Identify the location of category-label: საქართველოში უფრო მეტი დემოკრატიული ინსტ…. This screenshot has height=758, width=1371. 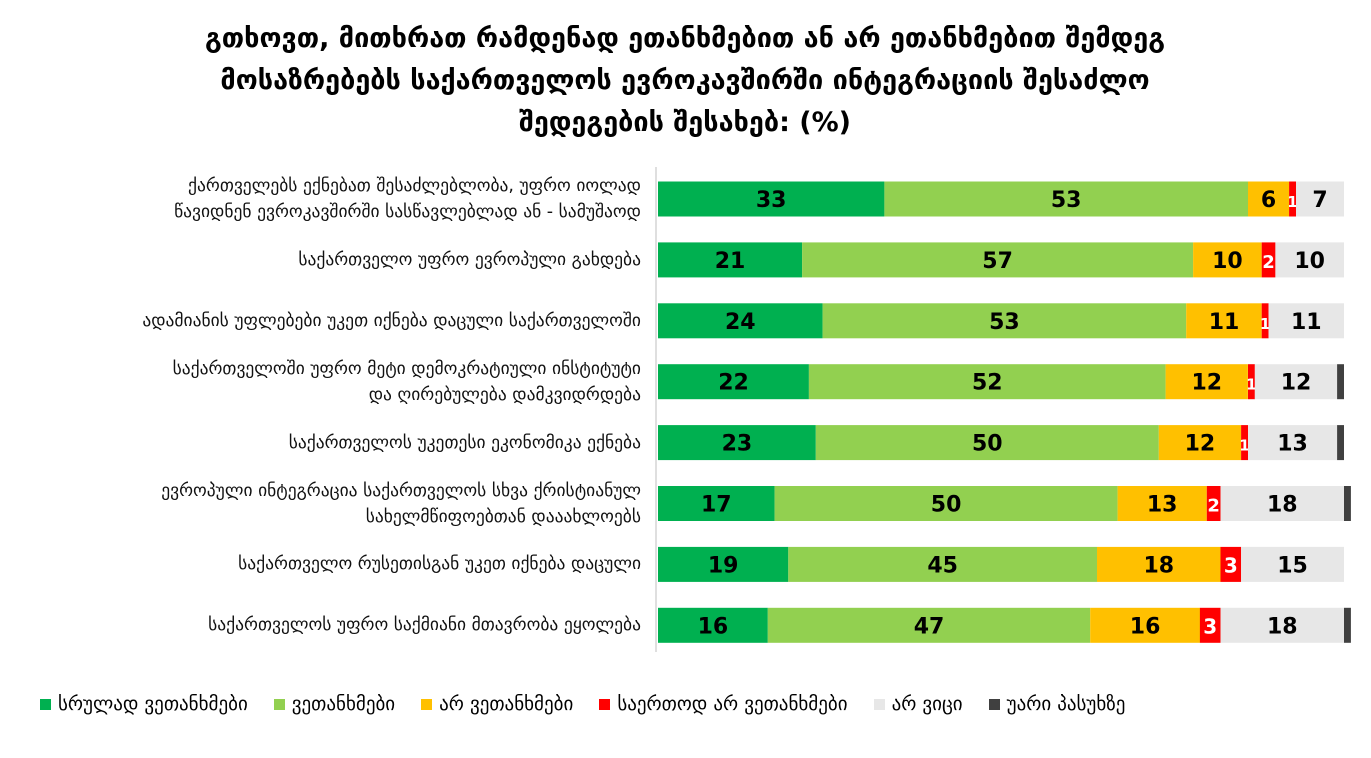
(331, 382).